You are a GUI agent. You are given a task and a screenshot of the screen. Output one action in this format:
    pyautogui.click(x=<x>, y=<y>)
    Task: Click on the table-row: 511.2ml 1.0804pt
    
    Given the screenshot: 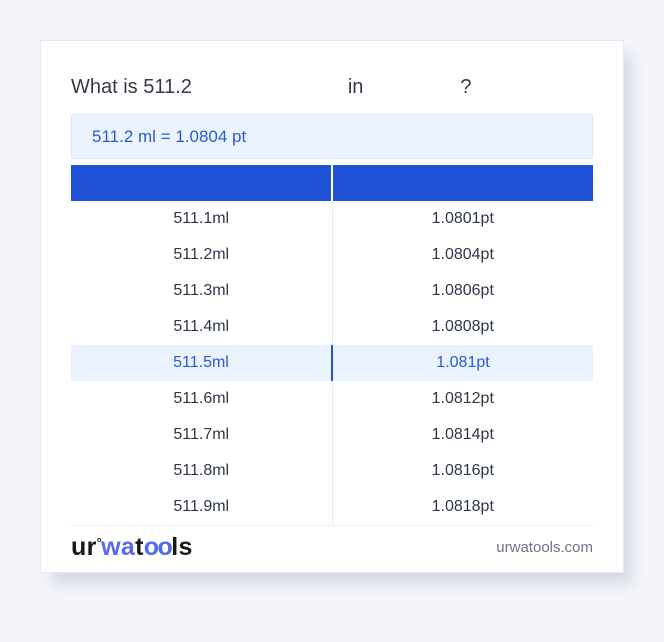 What is the action you would take?
    pyautogui.click(x=332, y=255)
    